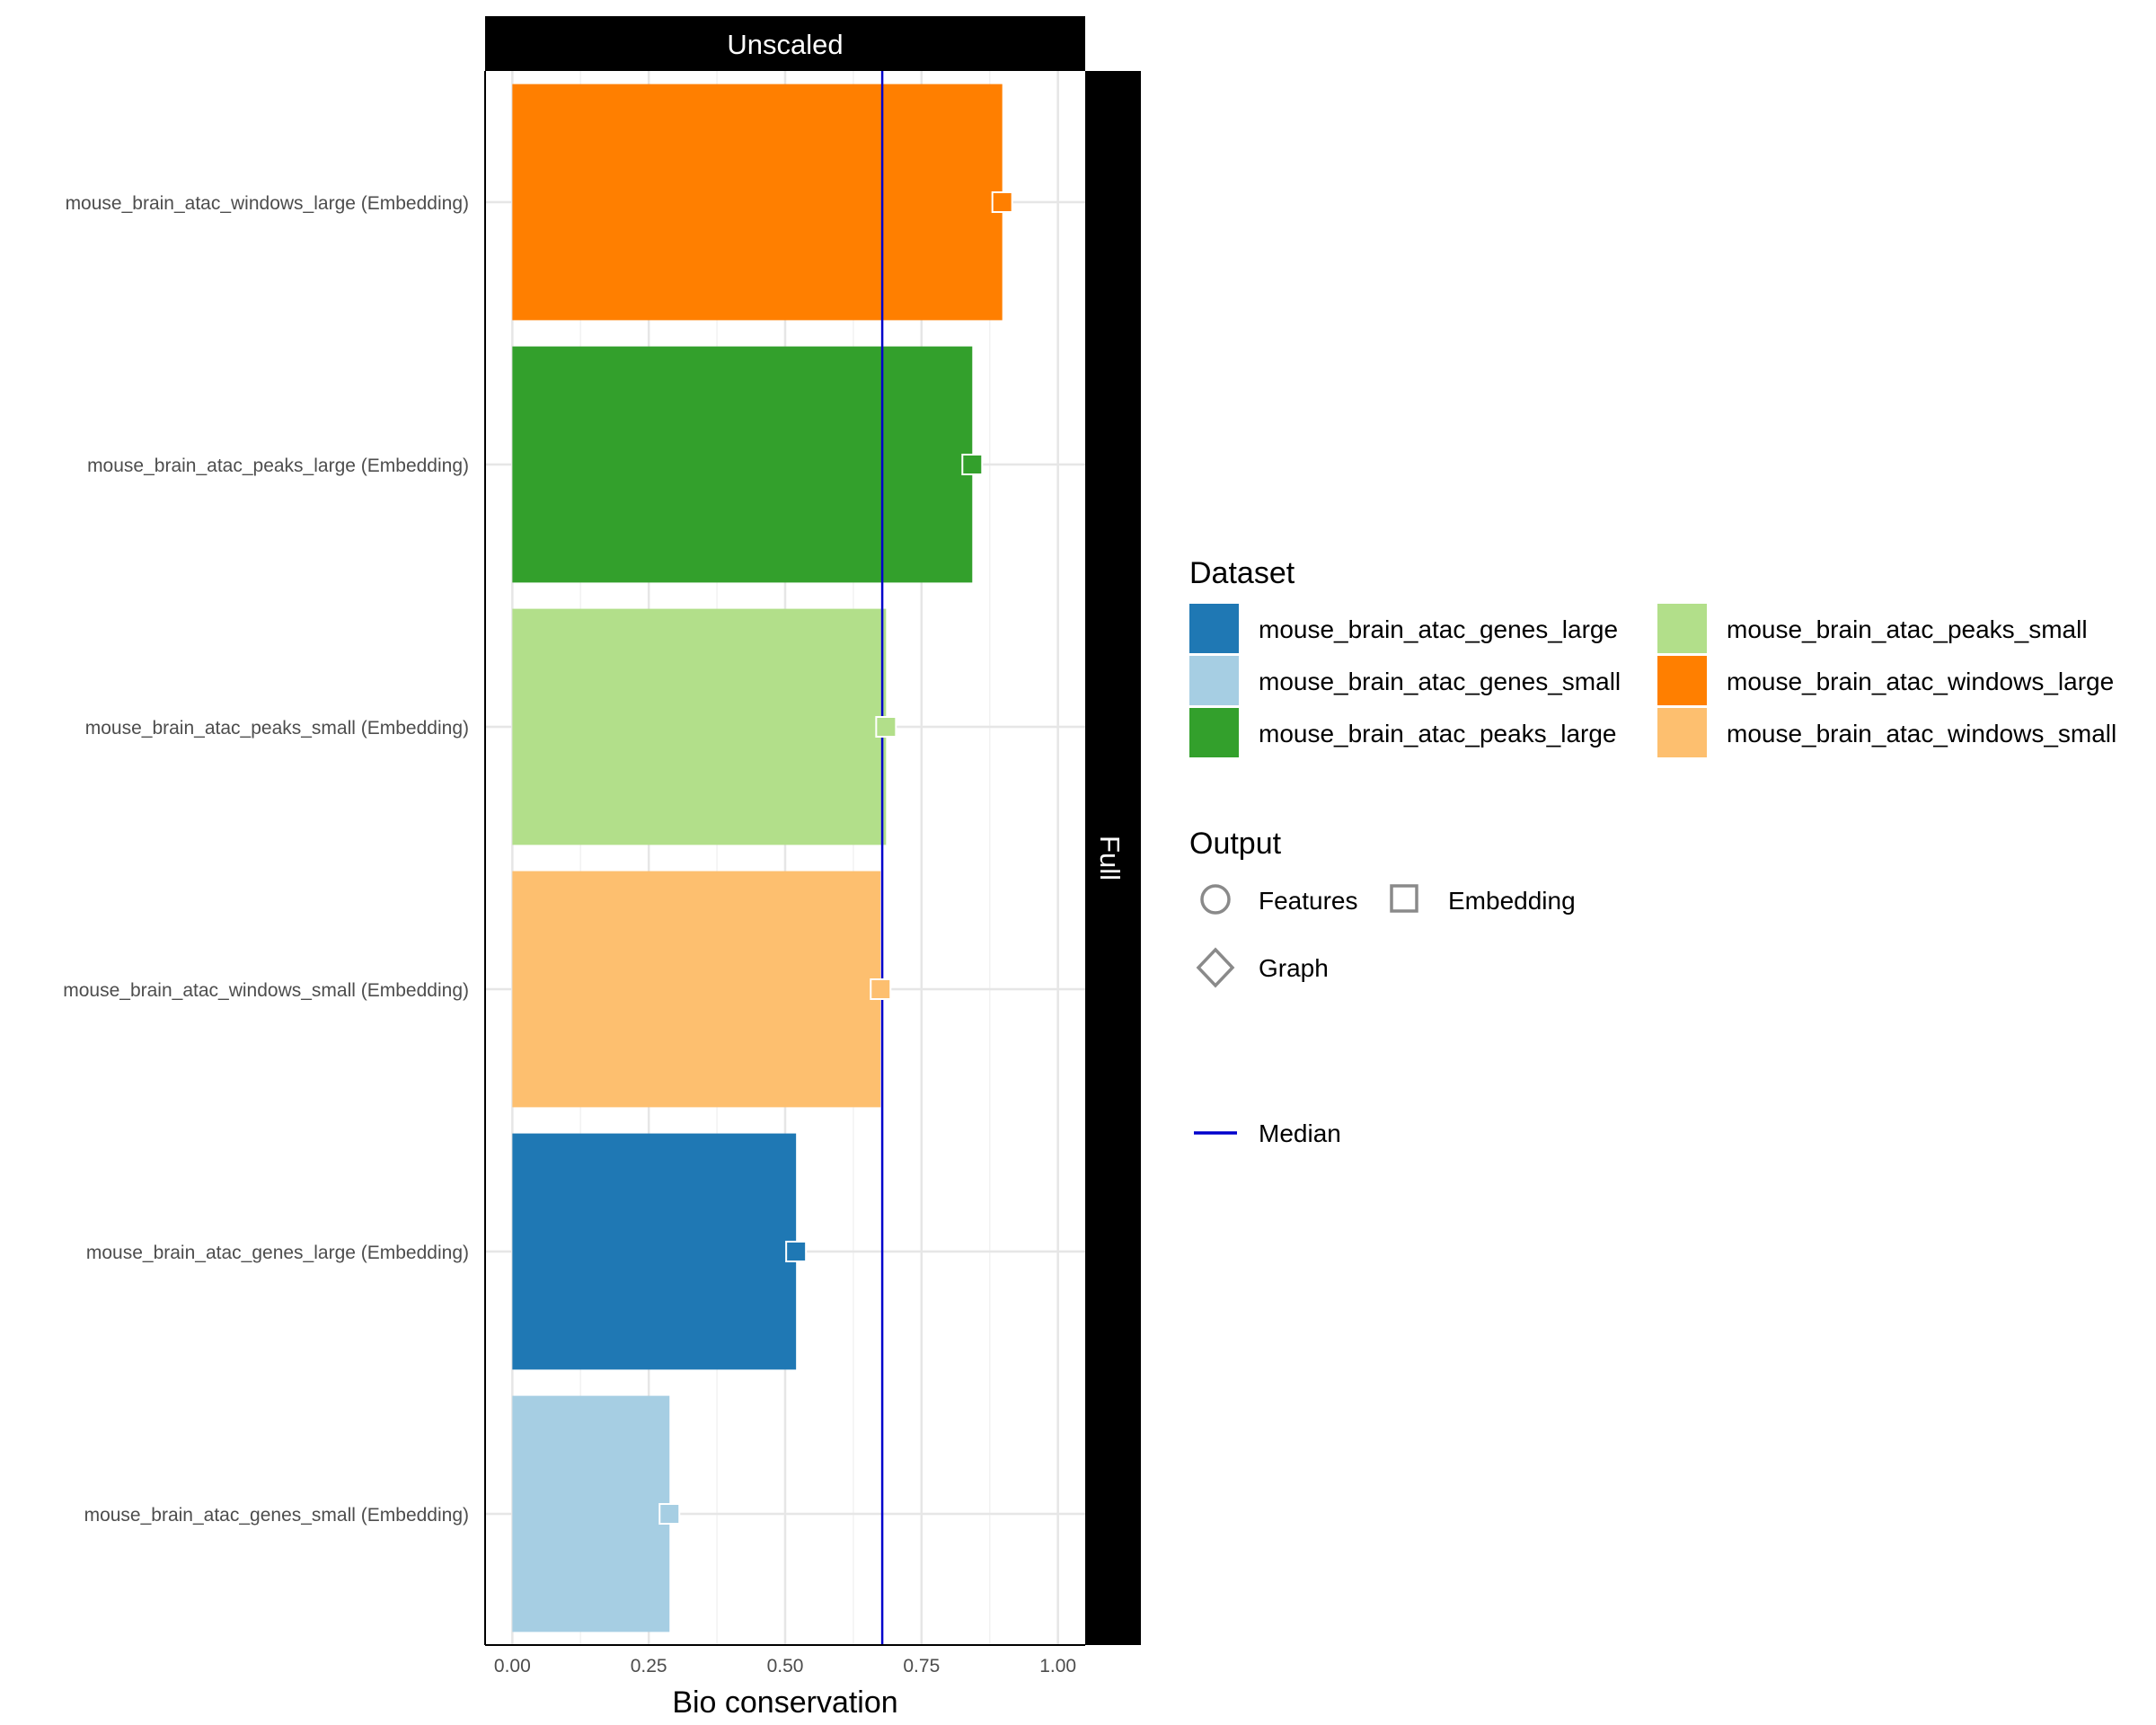 This screenshot has width=2156, height=1725. I want to click on legend-dataset-title: Dataset, so click(1242, 573).